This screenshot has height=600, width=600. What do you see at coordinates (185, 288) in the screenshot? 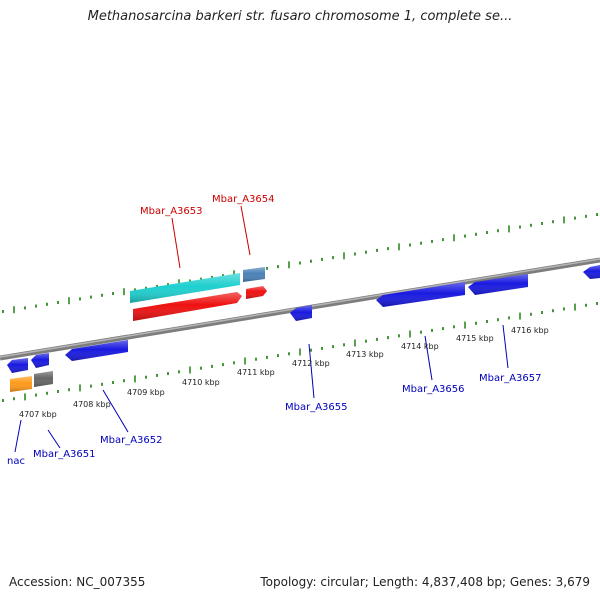
I see `gene-mbar-a3653` at bounding box center [185, 288].